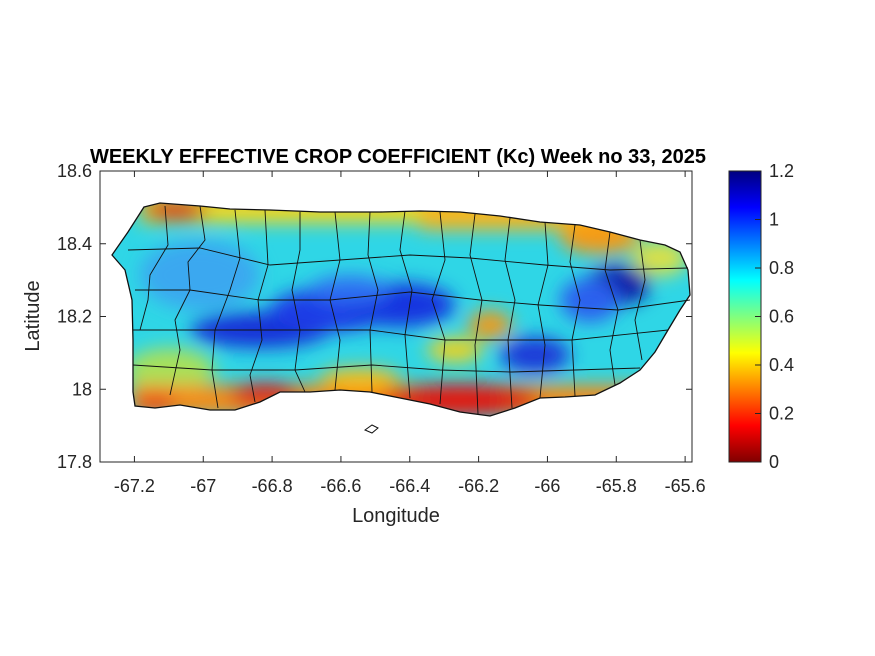 This screenshot has height=656, width=875. I want to click on colorbar-tick-label: 1.2, so click(781, 171).